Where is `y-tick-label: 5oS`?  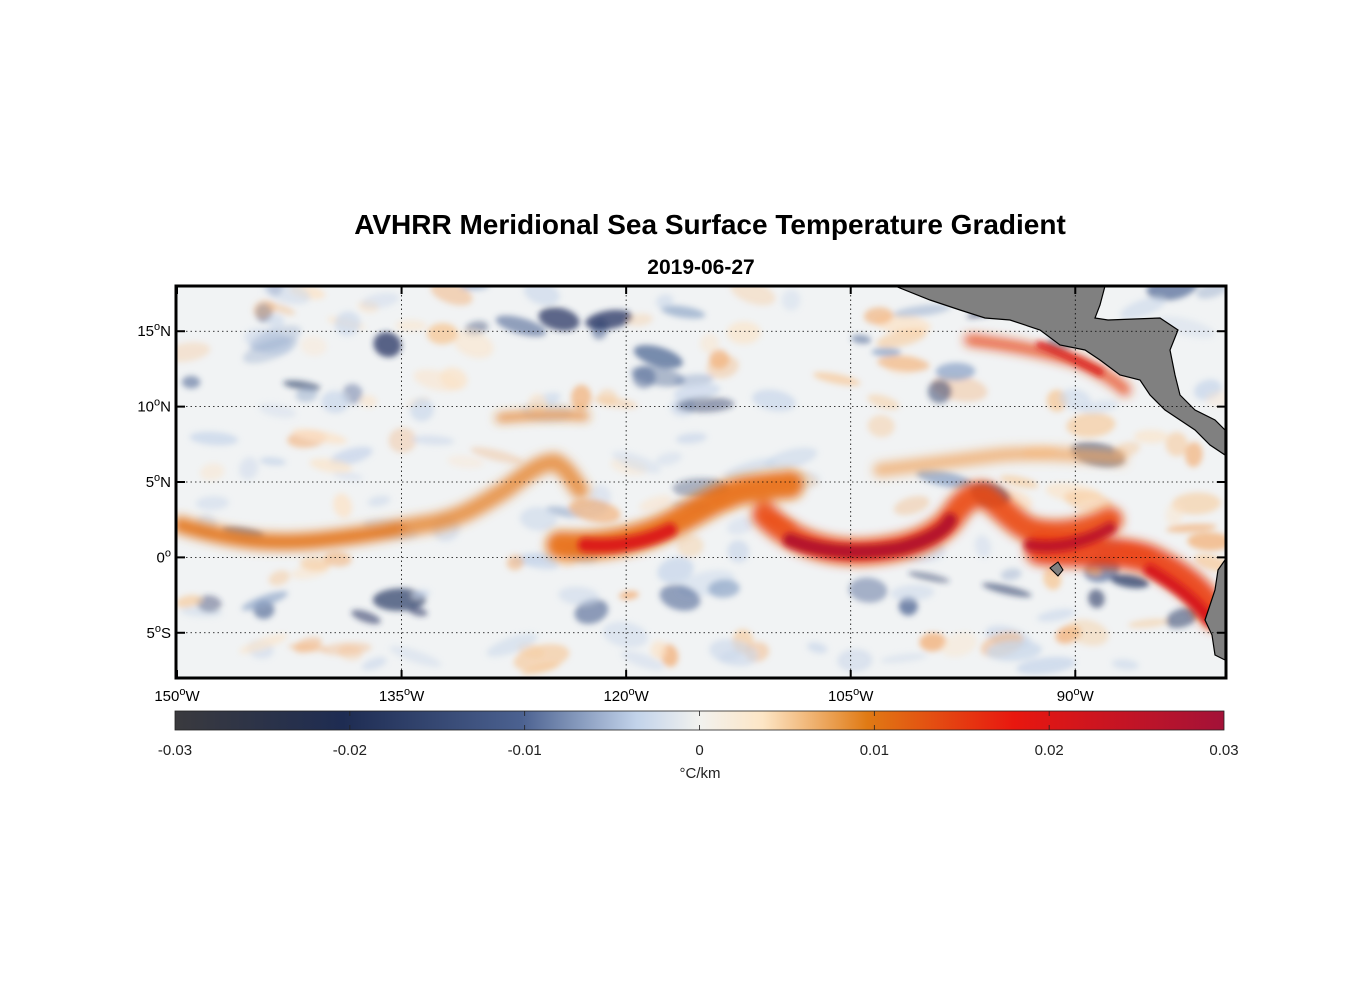 y-tick-label: 5oS is located at coordinates (159, 632).